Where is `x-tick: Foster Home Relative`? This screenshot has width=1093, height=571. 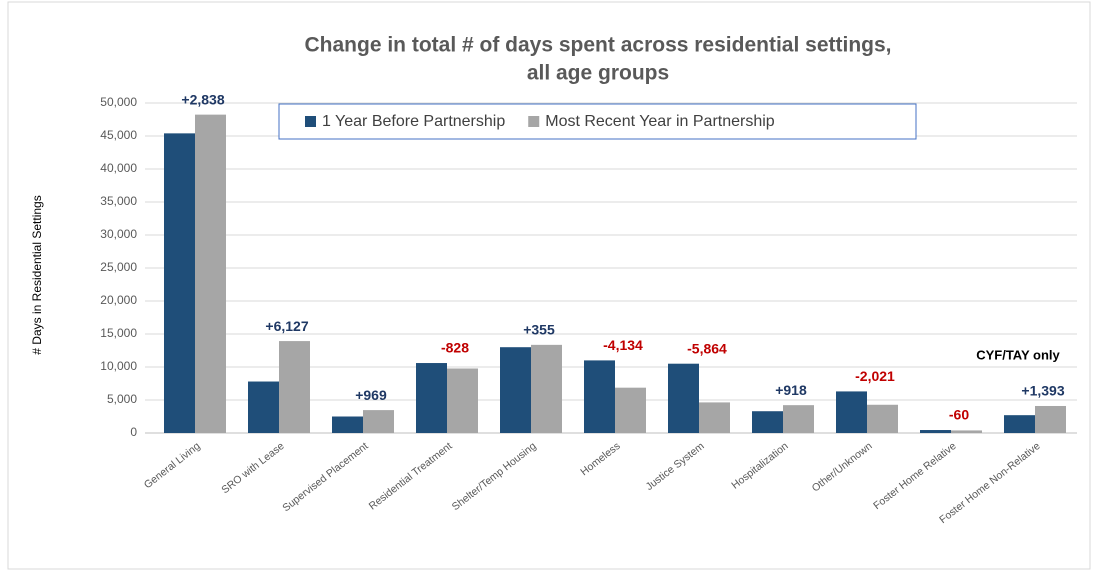 x-tick: Foster Home Relative is located at coordinates (915, 476).